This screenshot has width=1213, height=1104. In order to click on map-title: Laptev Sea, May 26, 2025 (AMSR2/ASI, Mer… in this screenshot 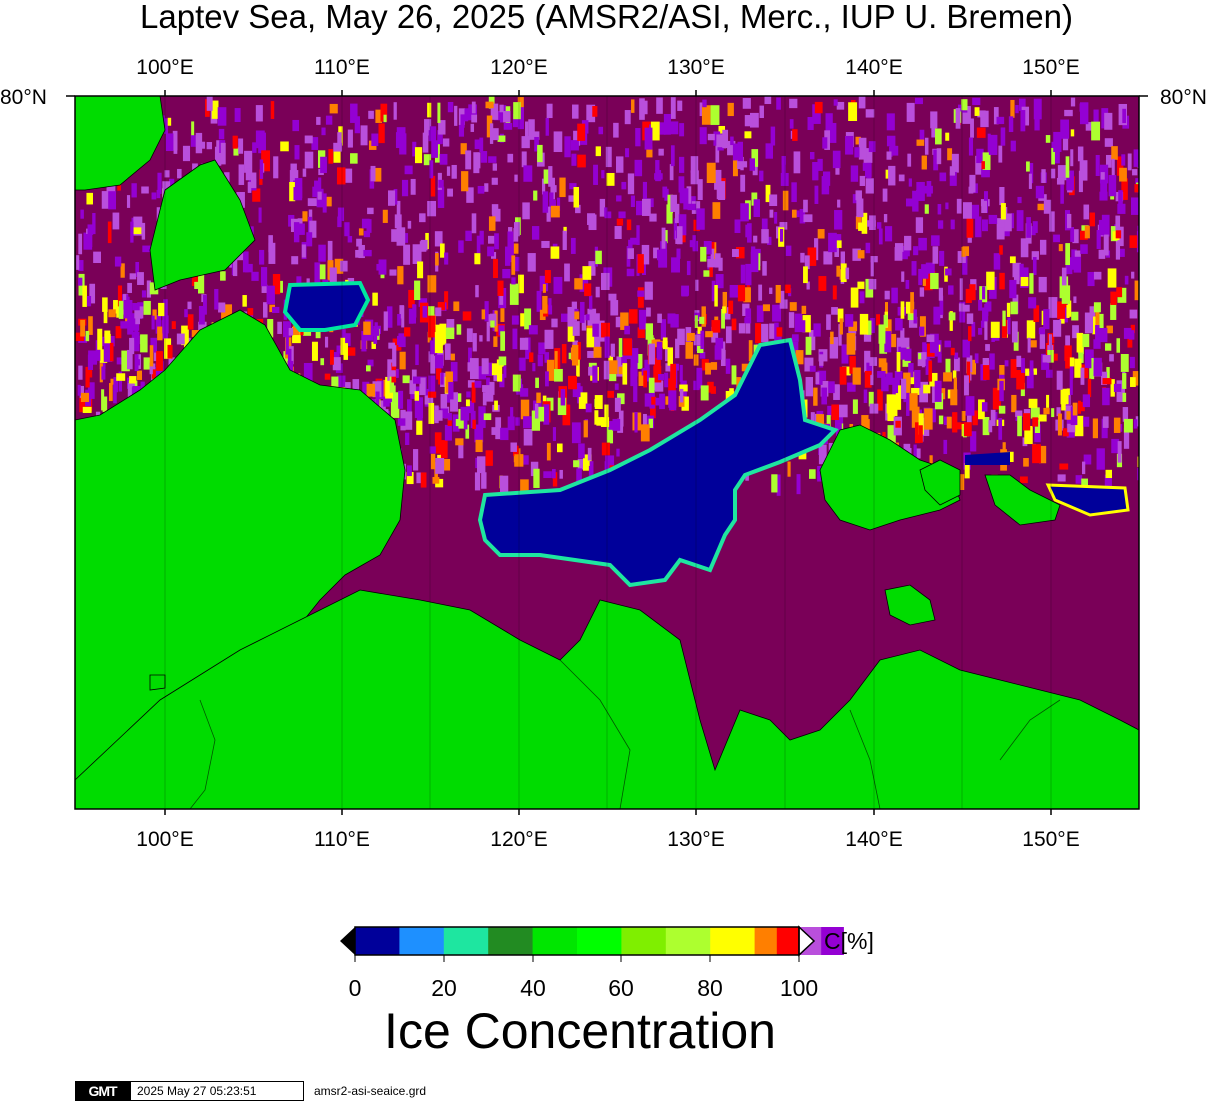, I will do `click(606, 17)`.